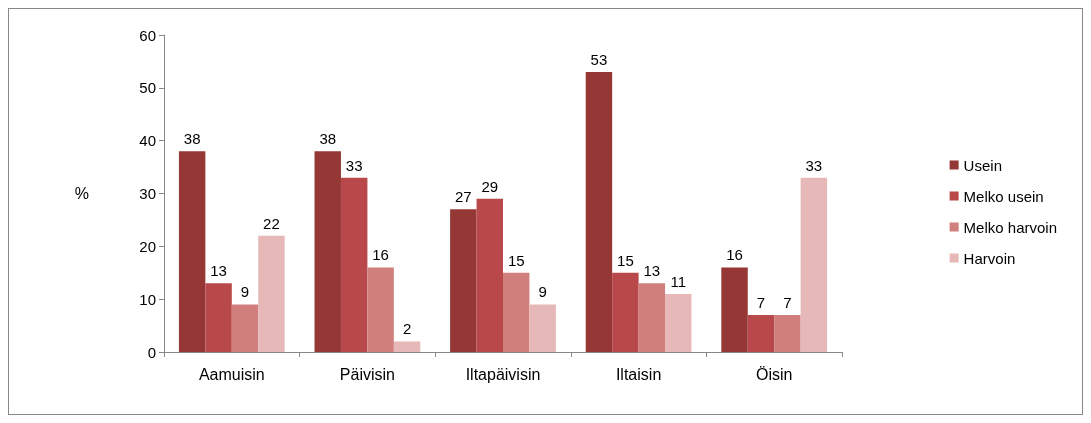  I want to click on legend-label: Melko harvoin, so click(1010, 227).